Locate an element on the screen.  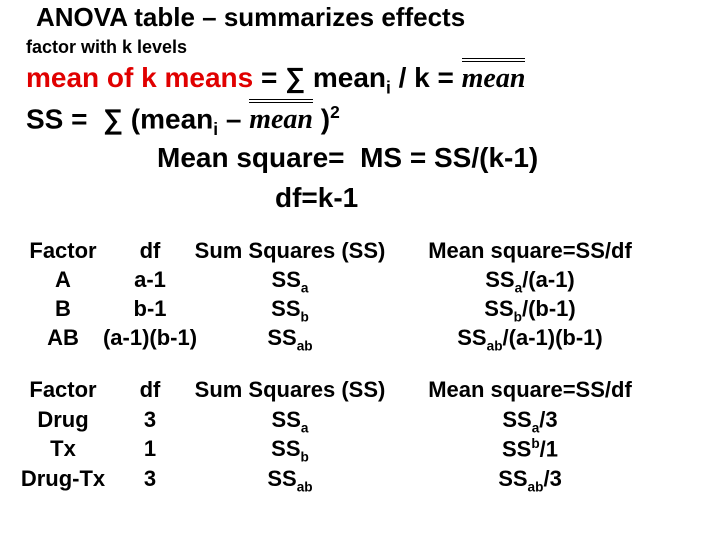
table-cell: Tx is located at coordinates (63, 449).